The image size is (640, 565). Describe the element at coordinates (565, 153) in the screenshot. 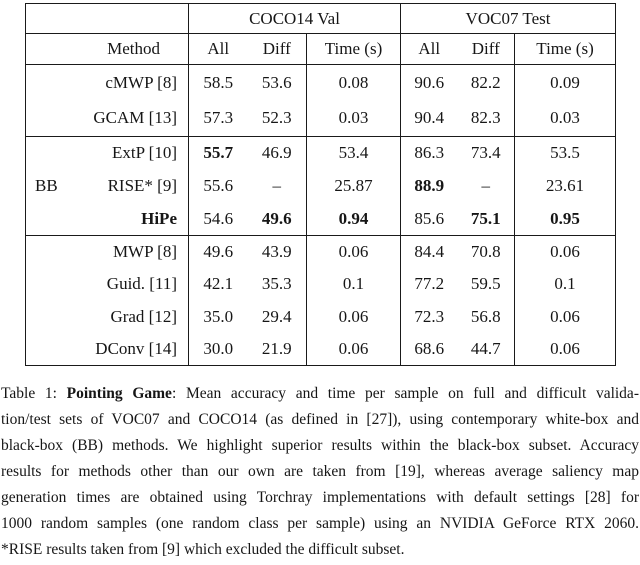

I see `cell-voc-time: 53.5` at that location.